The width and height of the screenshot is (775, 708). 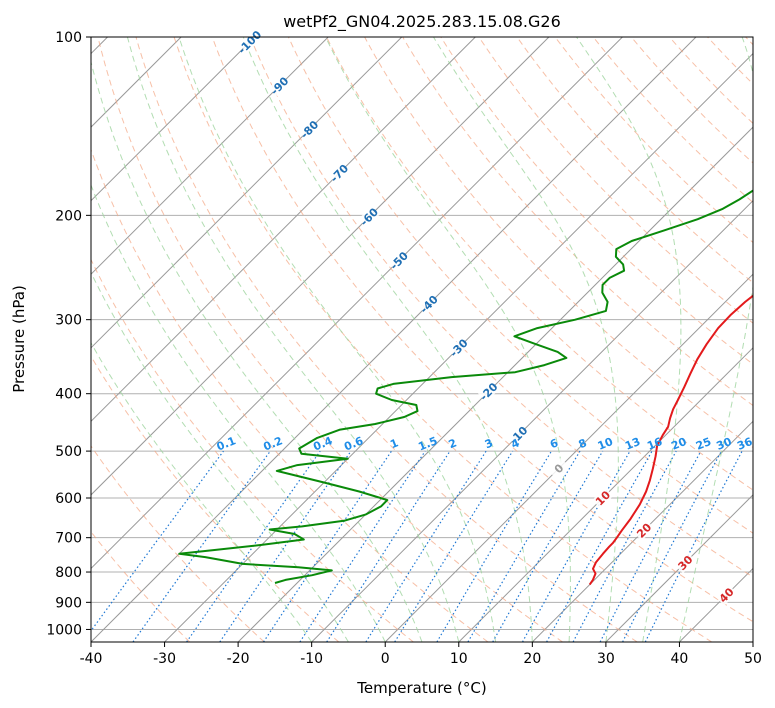 What do you see at coordinates (421, 688) in the screenshot?
I see `x-axis-label: Temperature (°C)` at bounding box center [421, 688].